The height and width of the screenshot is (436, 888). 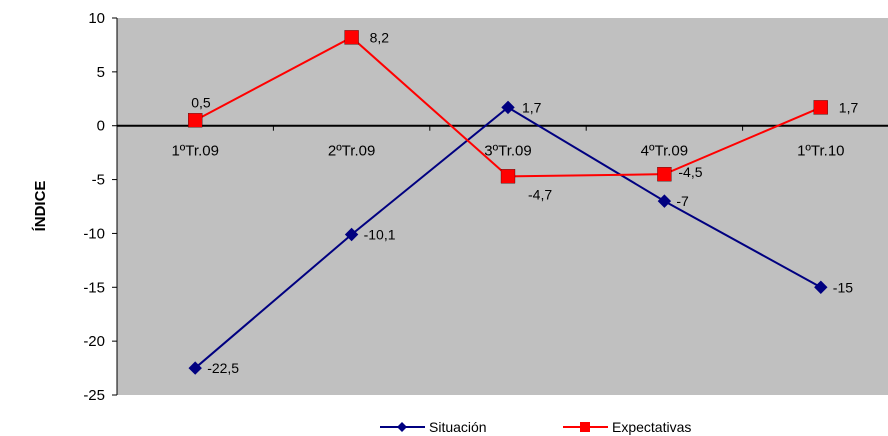 What do you see at coordinates (94, 233) in the screenshot?
I see `y-tick-label: -10` at bounding box center [94, 233].